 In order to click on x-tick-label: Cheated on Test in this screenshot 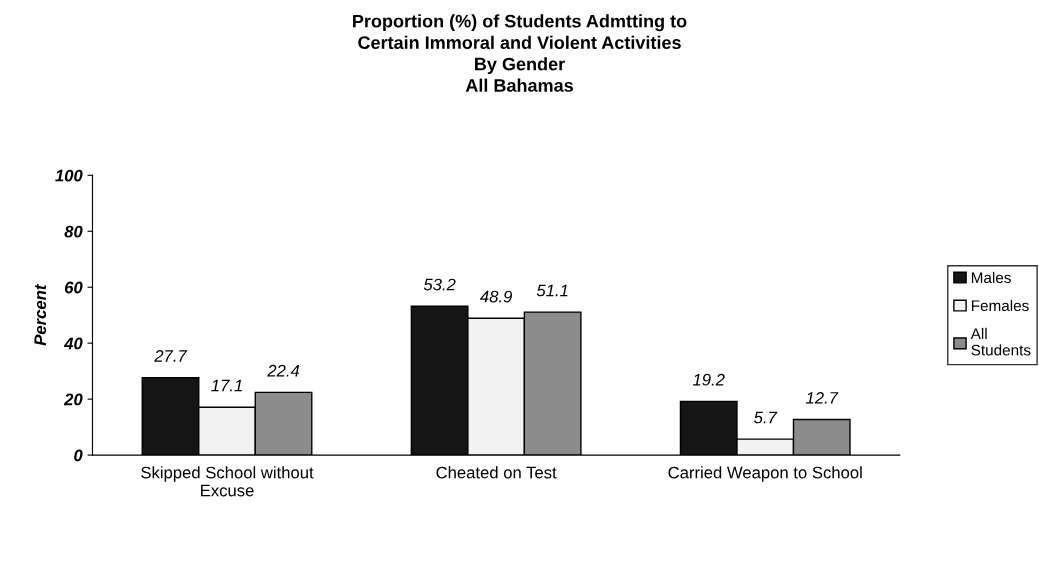, I will do `click(496, 472)`.